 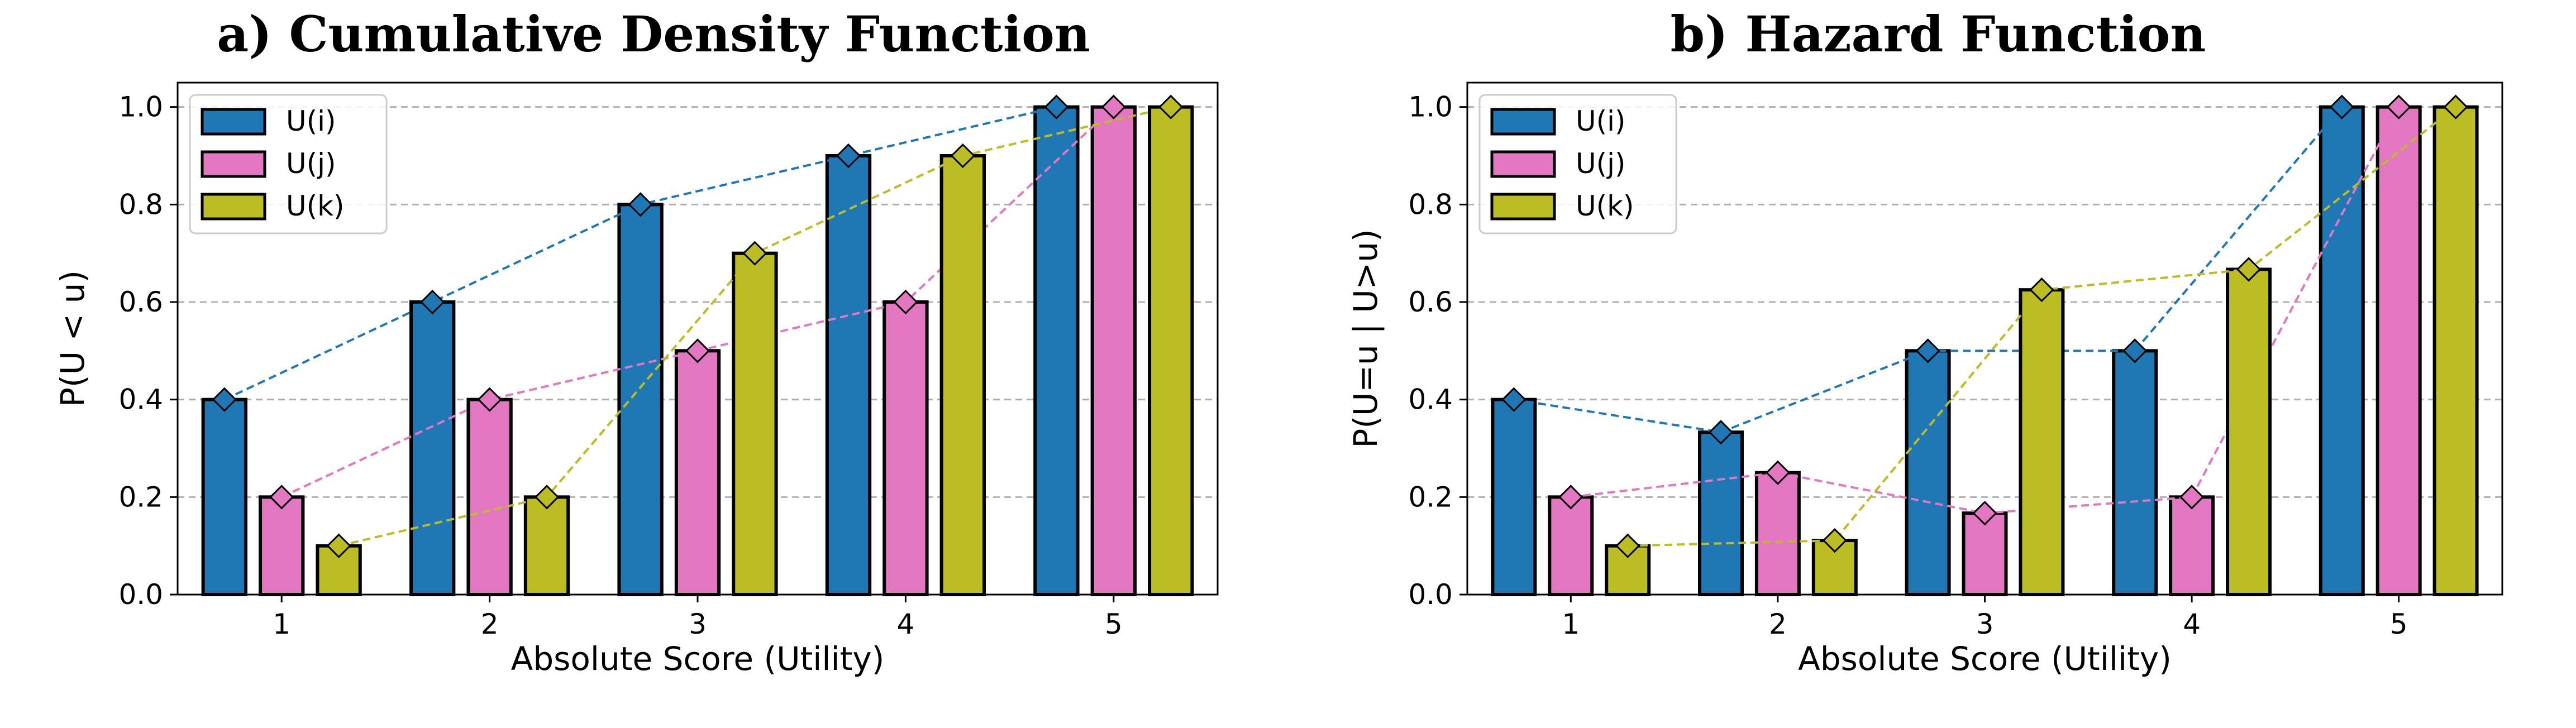 What do you see at coordinates (1366, 339) in the screenshot?
I see `y-axis-label: P(U=u | U>u)` at bounding box center [1366, 339].